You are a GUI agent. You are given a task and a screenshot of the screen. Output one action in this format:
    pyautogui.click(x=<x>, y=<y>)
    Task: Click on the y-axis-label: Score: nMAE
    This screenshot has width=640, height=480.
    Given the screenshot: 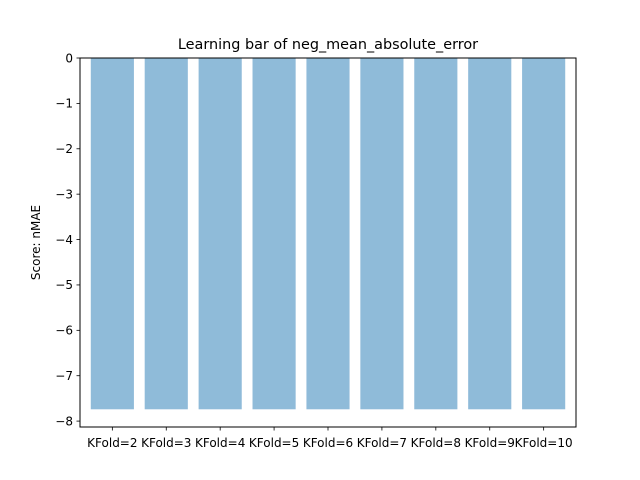 What is the action you would take?
    pyautogui.click(x=36, y=242)
    